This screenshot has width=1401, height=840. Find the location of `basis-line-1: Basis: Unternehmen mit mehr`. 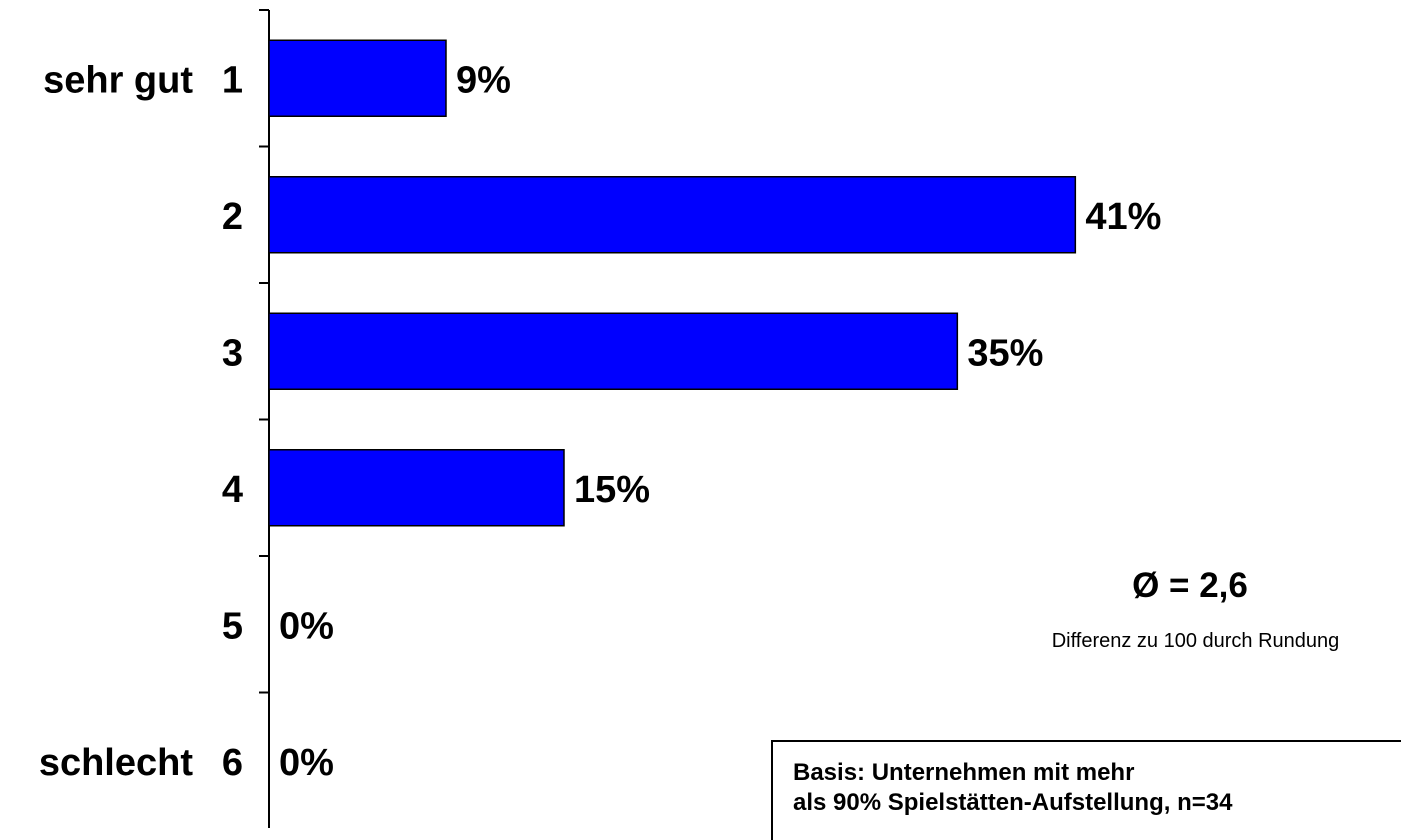

basis-line-1: Basis: Unternehmen mit mehr is located at coordinates (964, 772).